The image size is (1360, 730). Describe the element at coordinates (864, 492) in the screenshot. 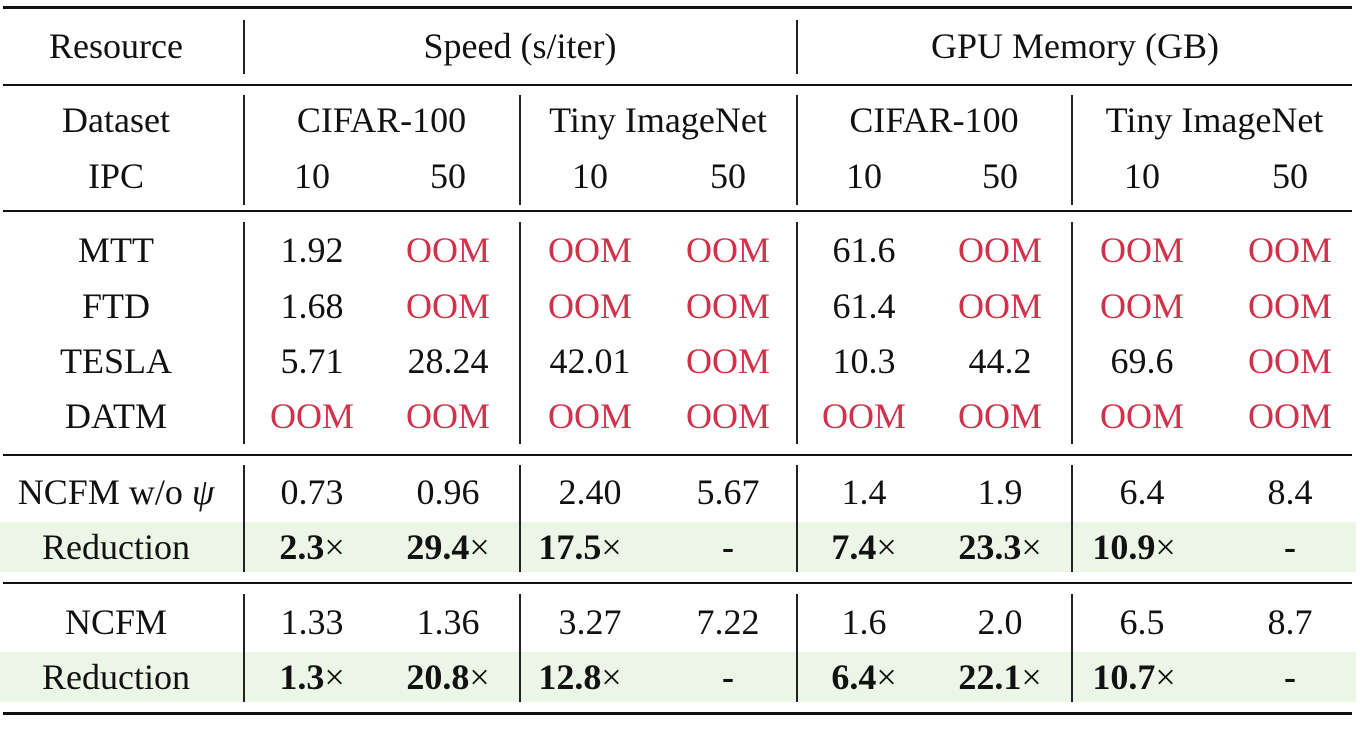

I see `value-cell: 1.4` at that location.